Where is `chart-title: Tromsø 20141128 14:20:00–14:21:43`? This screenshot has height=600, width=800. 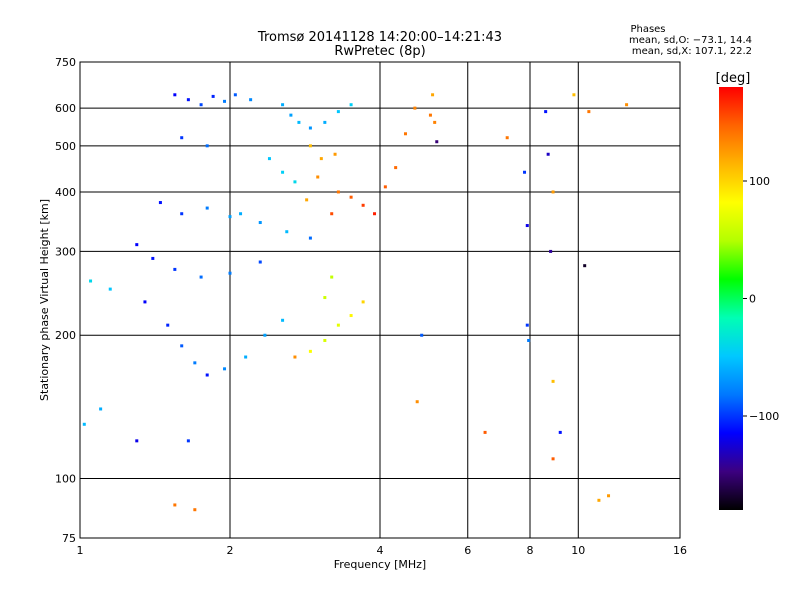 chart-title: Tromsø 20141128 14:20:00–14:21:43 is located at coordinates (379, 37).